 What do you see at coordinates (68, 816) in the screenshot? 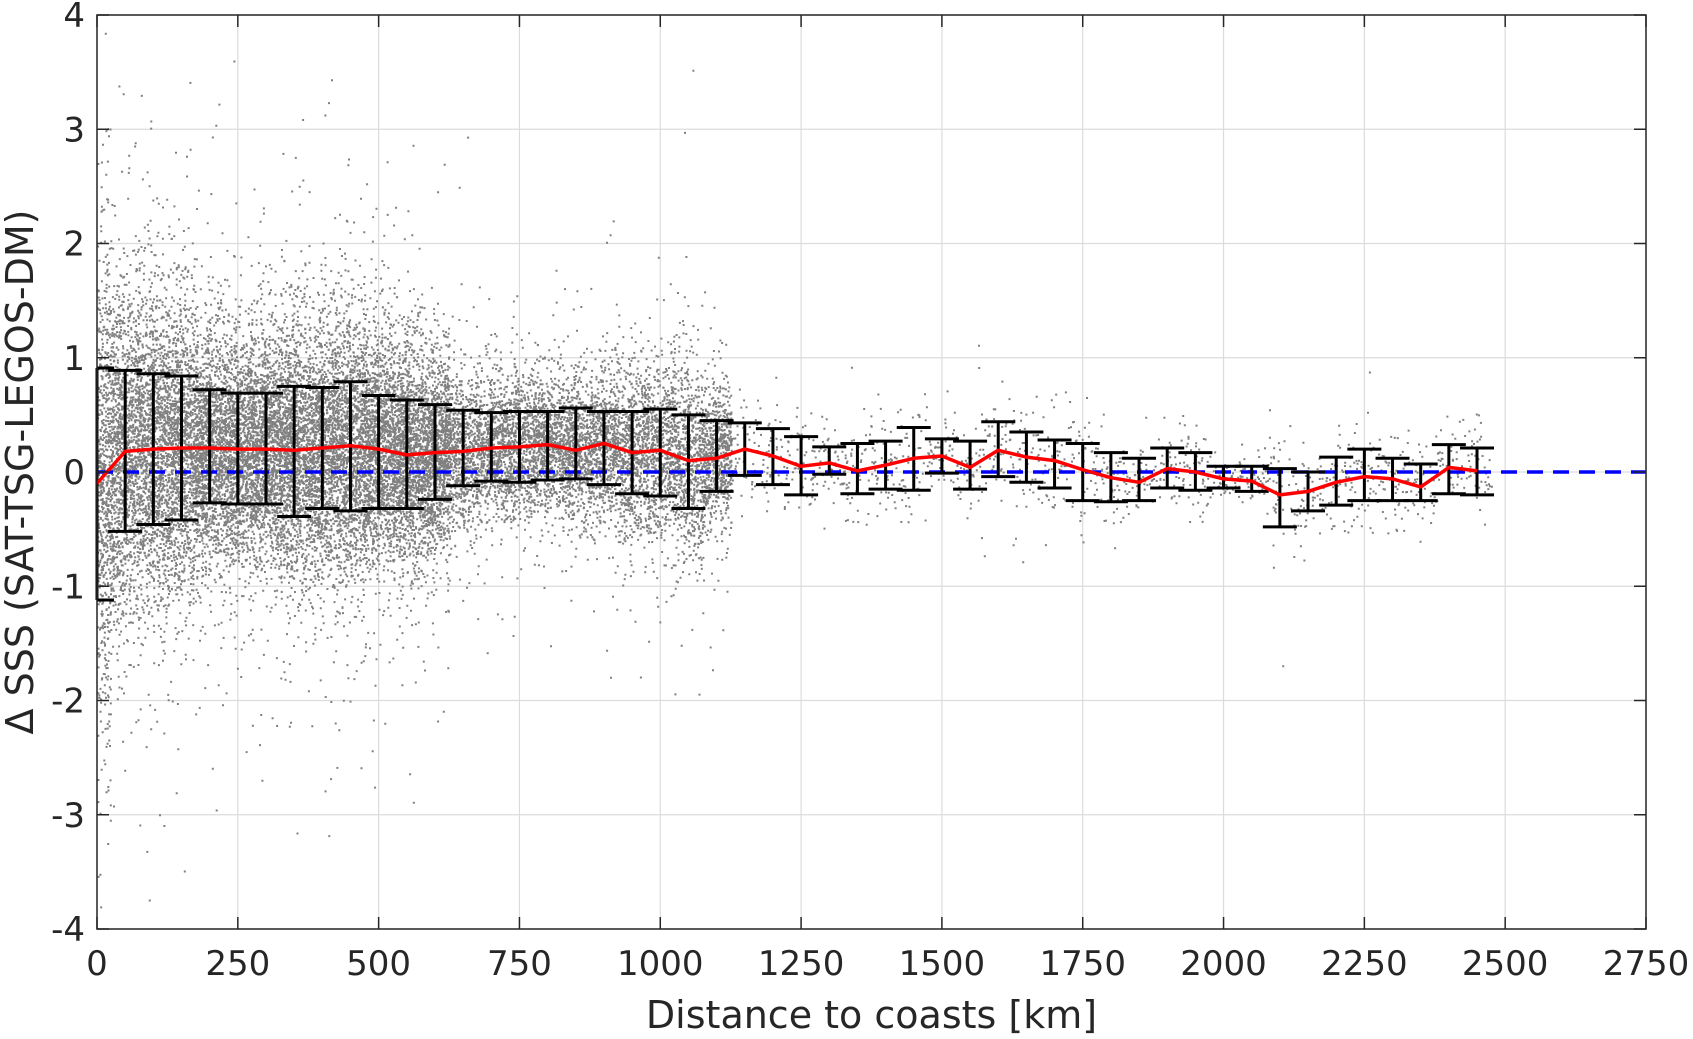
I see `y-tick-label: -3` at bounding box center [68, 816].